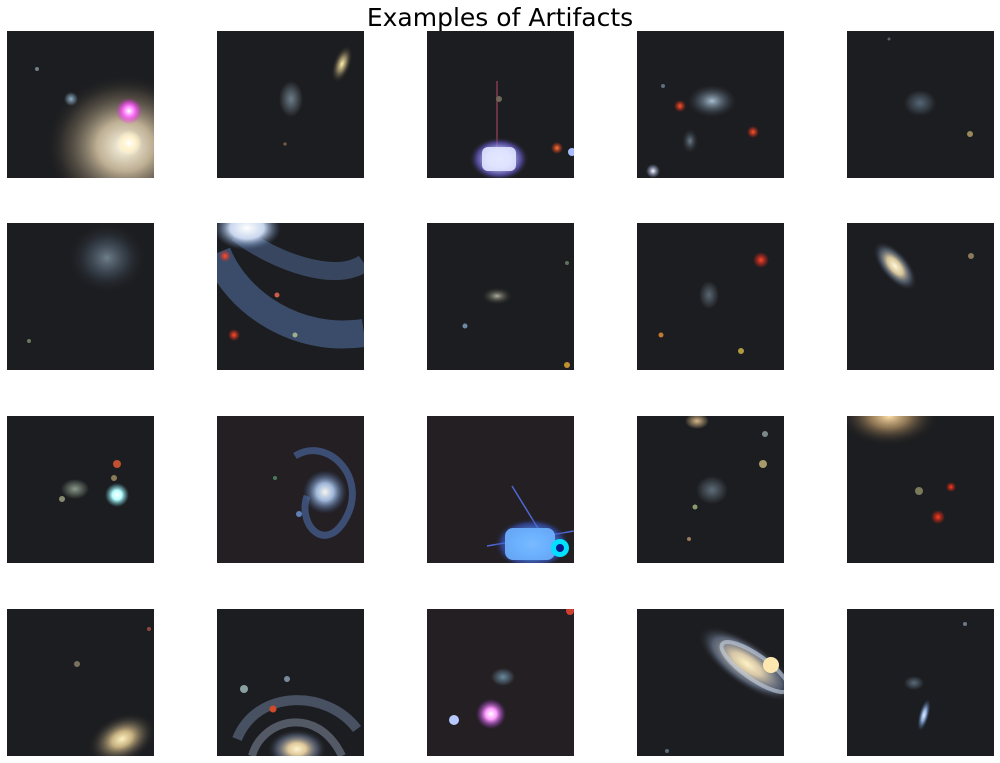 The height and width of the screenshot is (763, 1000). I want to click on image-panel-r3c2, so click(290, 489).